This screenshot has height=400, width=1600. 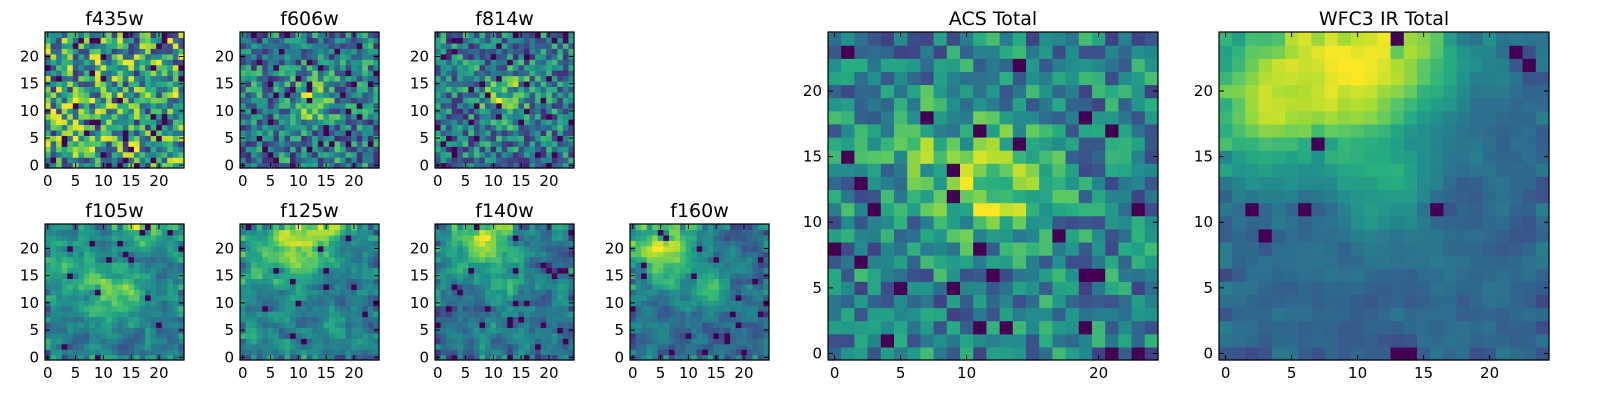 I want to click on y-tick-label: 0, so click(x=424, y=357).